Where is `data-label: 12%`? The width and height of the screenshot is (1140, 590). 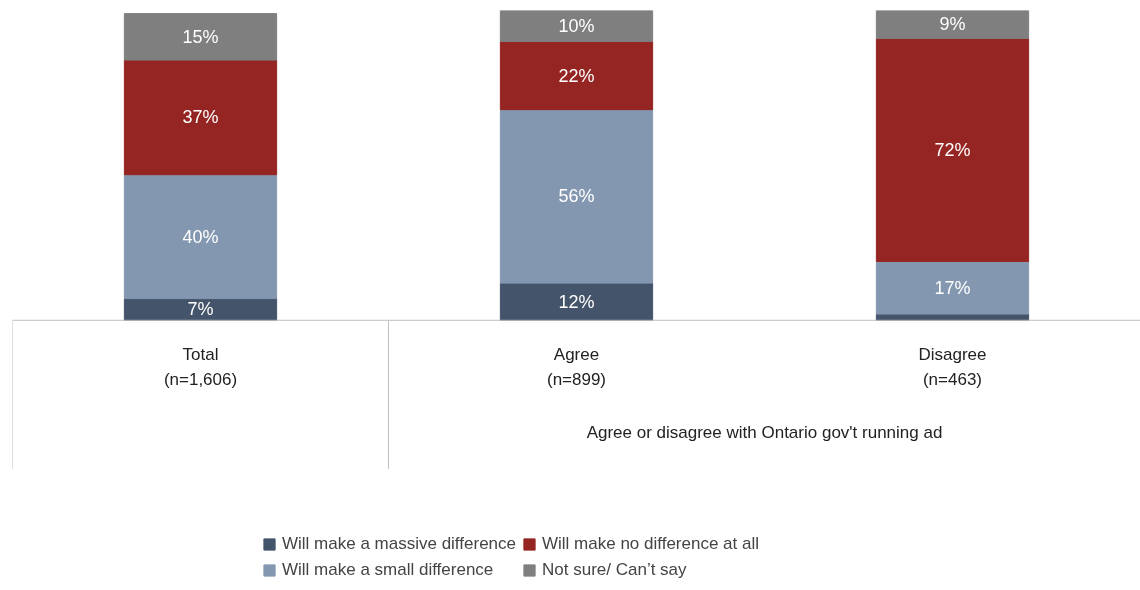
data-label: 12% is located at coordinates (576, 301).